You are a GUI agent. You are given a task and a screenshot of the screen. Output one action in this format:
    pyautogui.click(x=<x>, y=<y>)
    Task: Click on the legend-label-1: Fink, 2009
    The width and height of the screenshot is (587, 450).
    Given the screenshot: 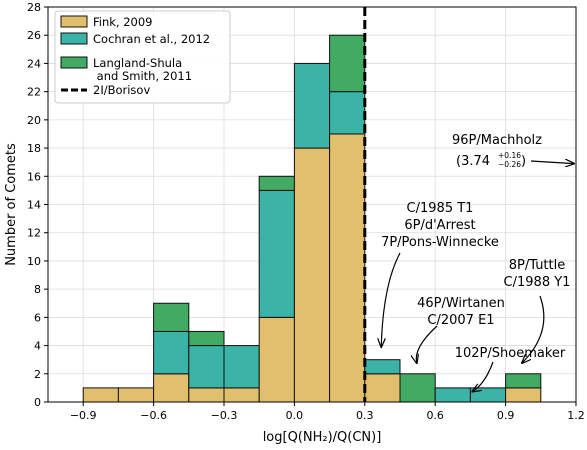 What is the action you would take?
    pyautogui.click(x=123, y=22)
    